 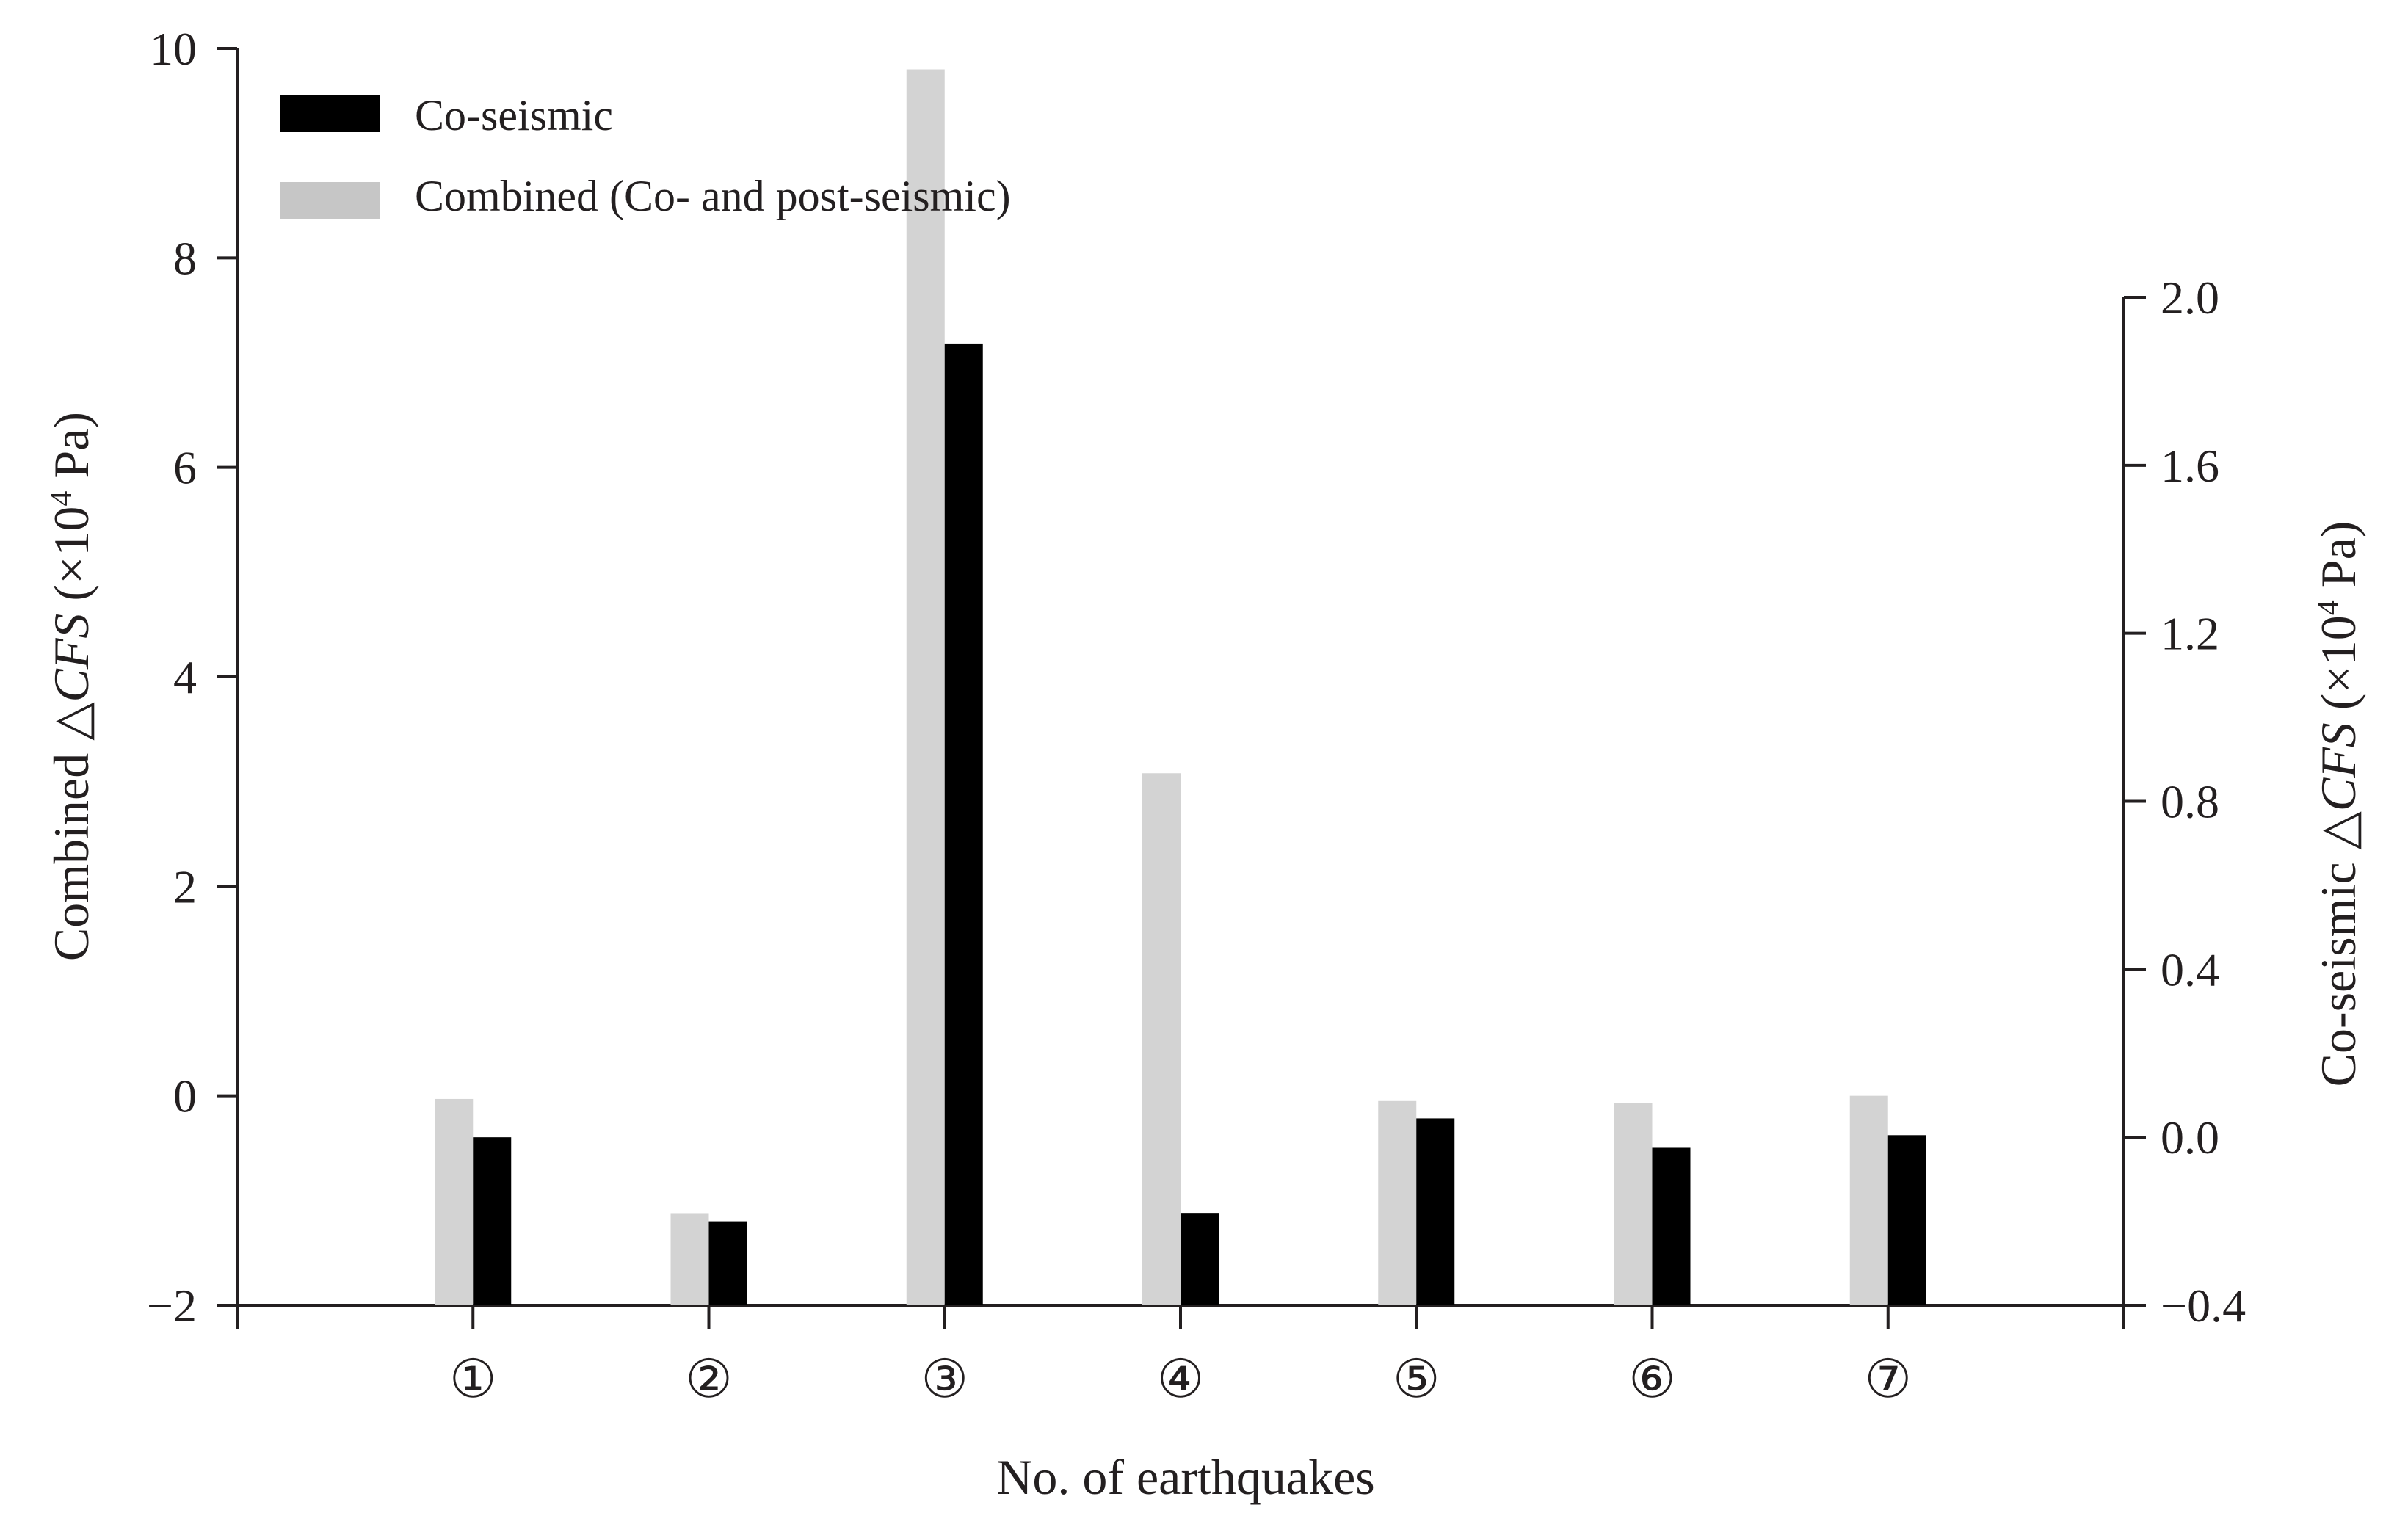 What do you see at coordinates (185, 1096) in the screenshot?
I see `y-left-tick-label: 0` at bounding box center [185, 1096].